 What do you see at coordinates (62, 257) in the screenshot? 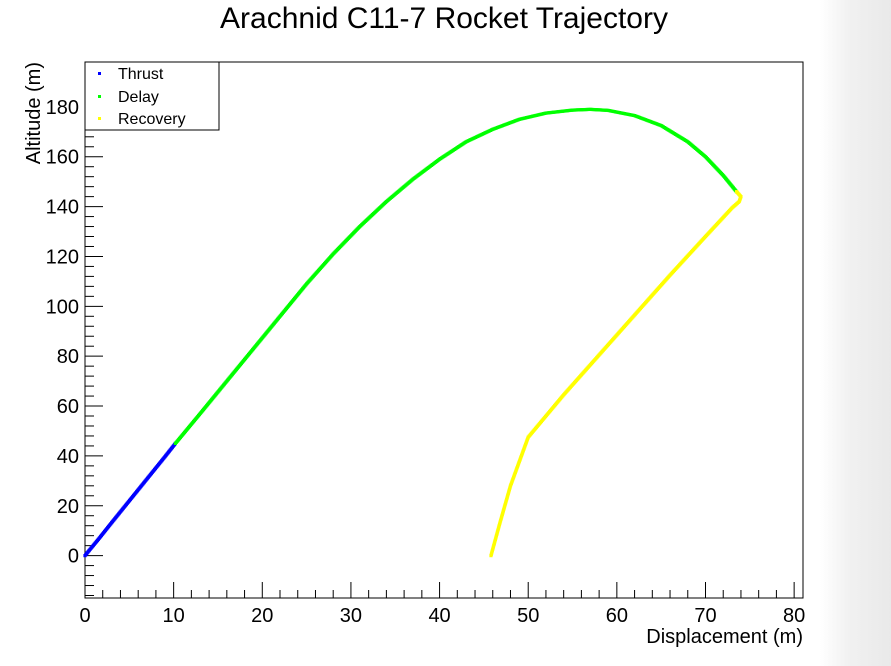
I see `y-tick-label: 120` at bounding box center [62, 257].